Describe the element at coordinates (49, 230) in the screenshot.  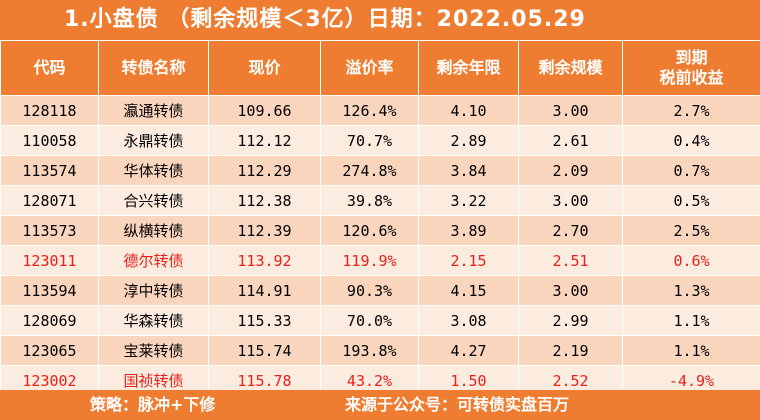
I see `code-cell: 113573` at that location.